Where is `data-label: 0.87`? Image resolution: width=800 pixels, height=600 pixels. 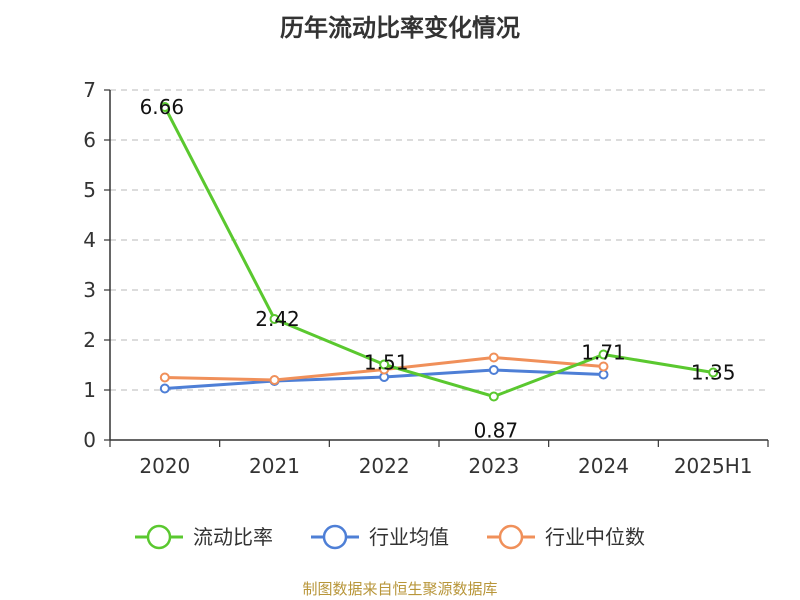
data-label: 0.87 is located at coordinates (496, 431).